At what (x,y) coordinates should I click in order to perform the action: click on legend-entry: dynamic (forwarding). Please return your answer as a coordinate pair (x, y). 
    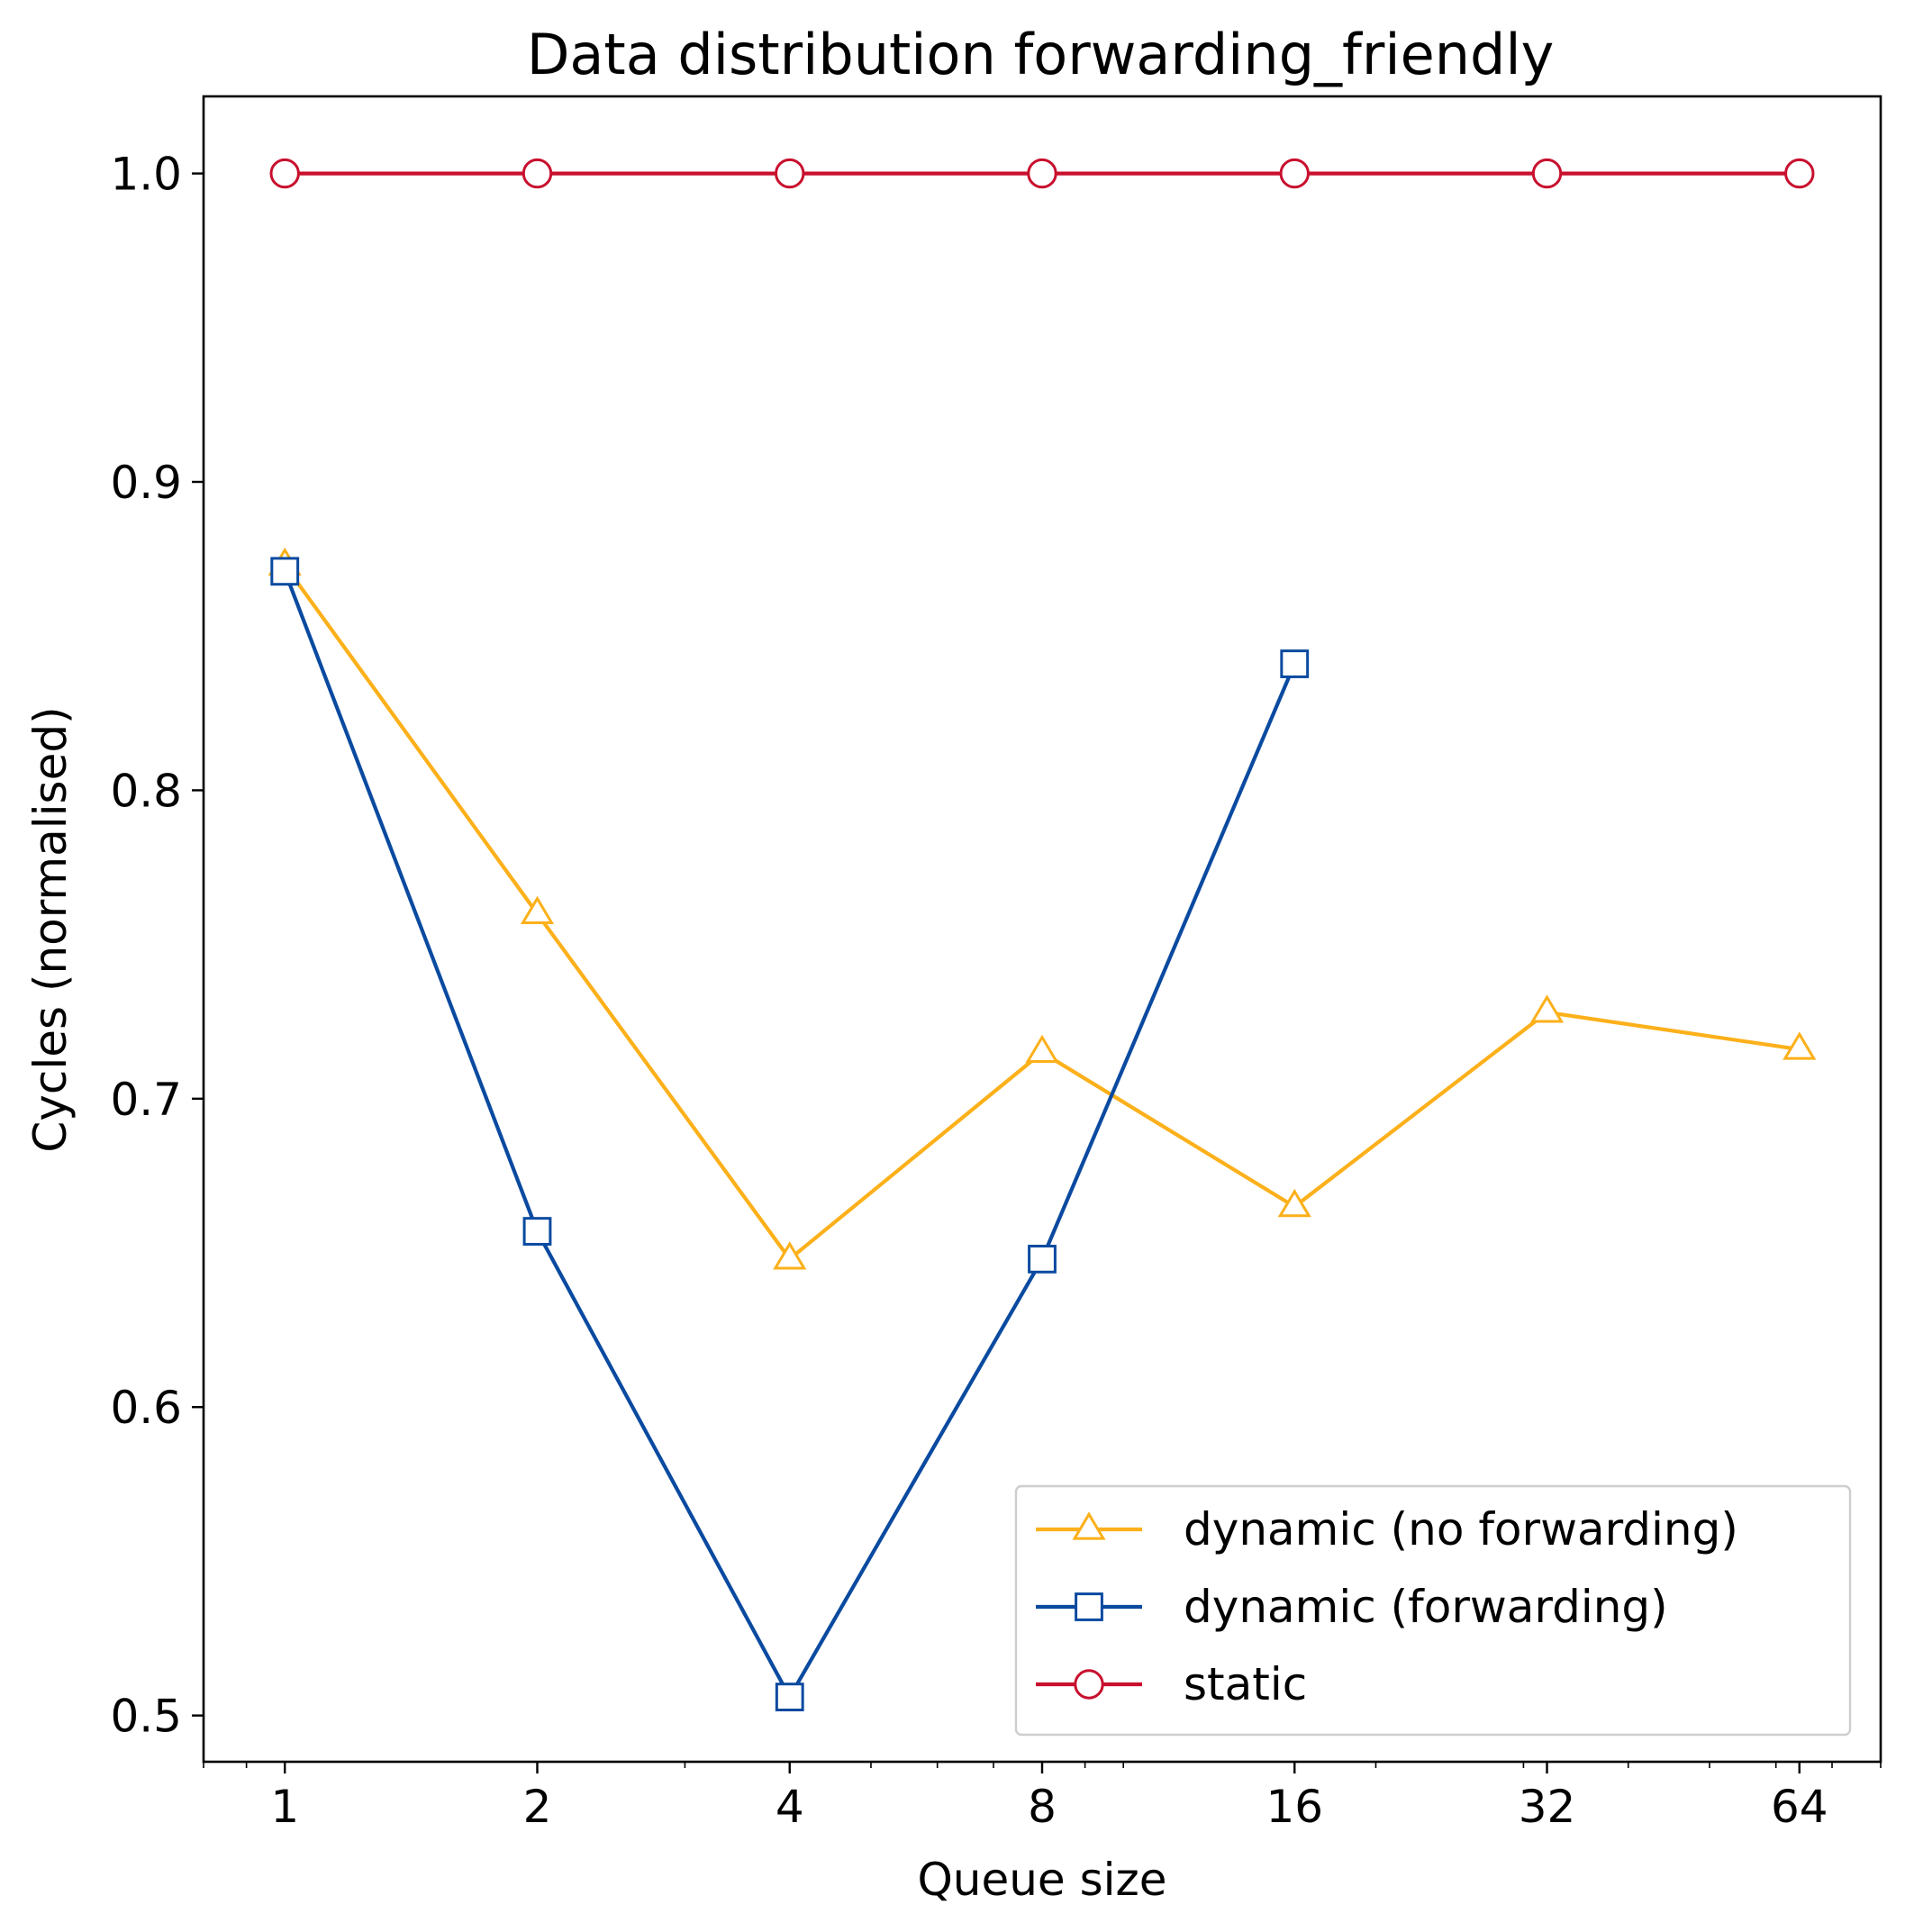
    Looking at the image, I should click on (1352, 1607).